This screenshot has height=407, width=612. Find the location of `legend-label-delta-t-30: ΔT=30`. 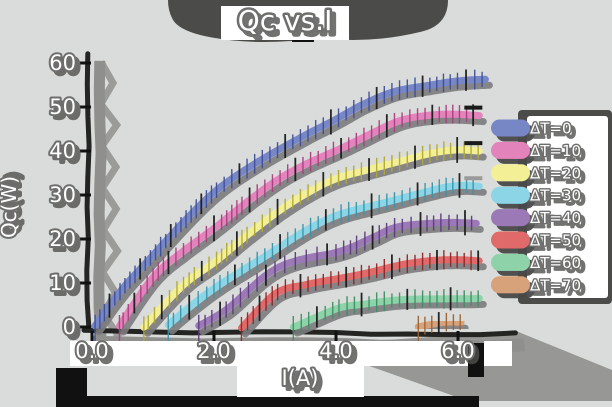

legend-label-delta-t-30: ΔT=30 is located at coordinates (555, 196).